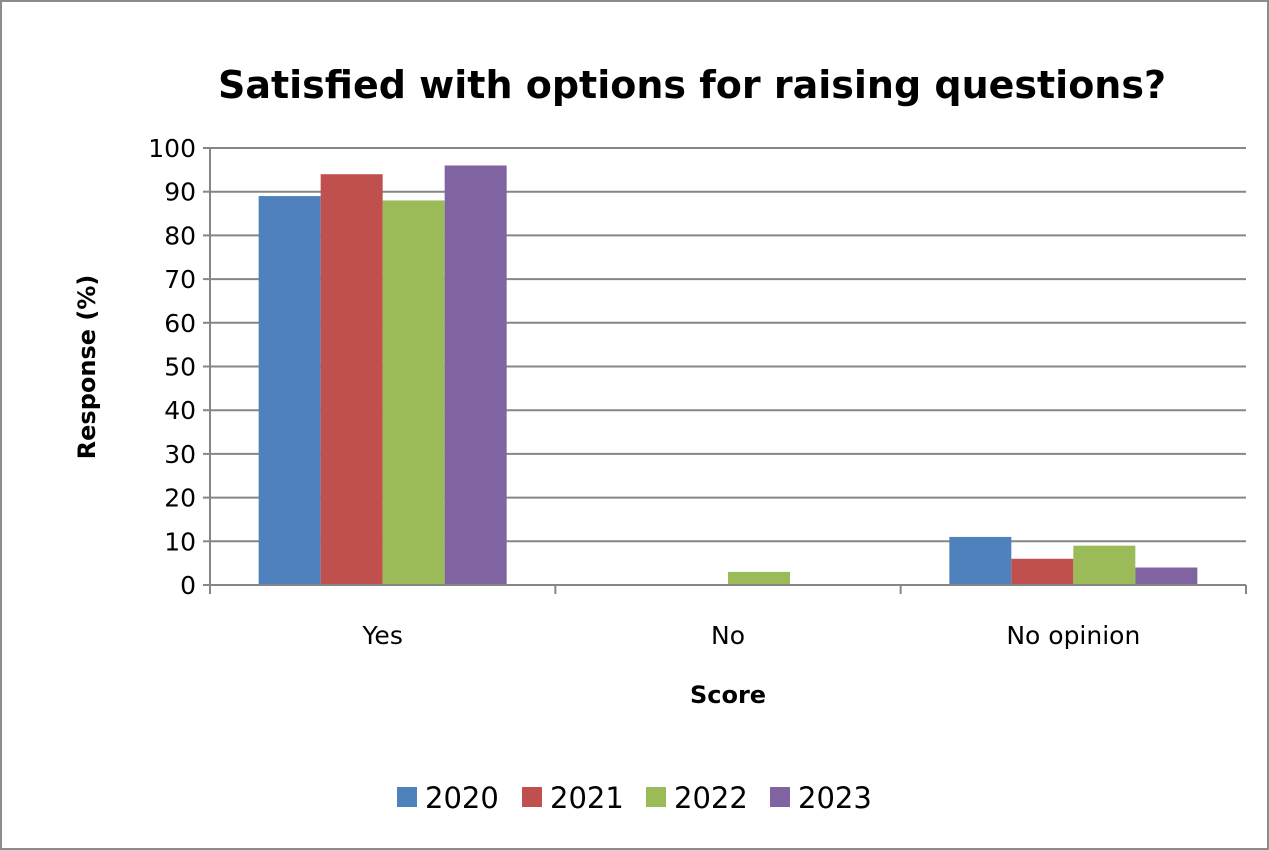 This screenshot has width=1269, height=850. I want to click on x-category-labels: Yes No No opinion, so click(750, 635).